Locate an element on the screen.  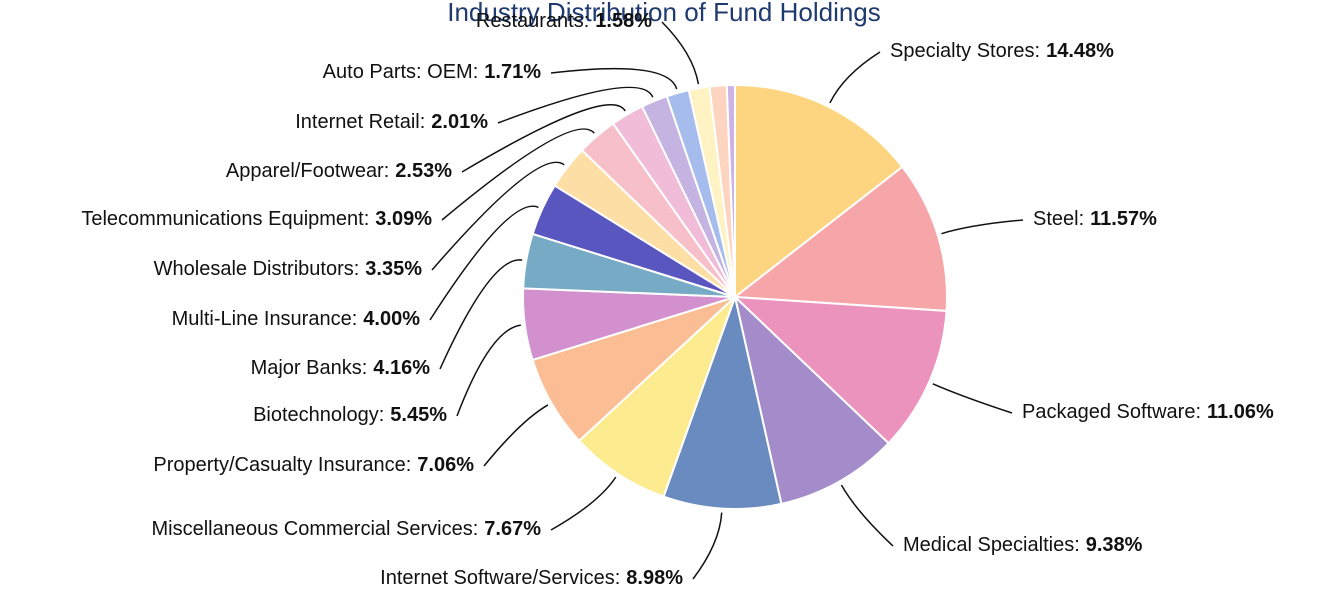
slice-label: Steel: 11.57% is located at coordinates (1095, 219).